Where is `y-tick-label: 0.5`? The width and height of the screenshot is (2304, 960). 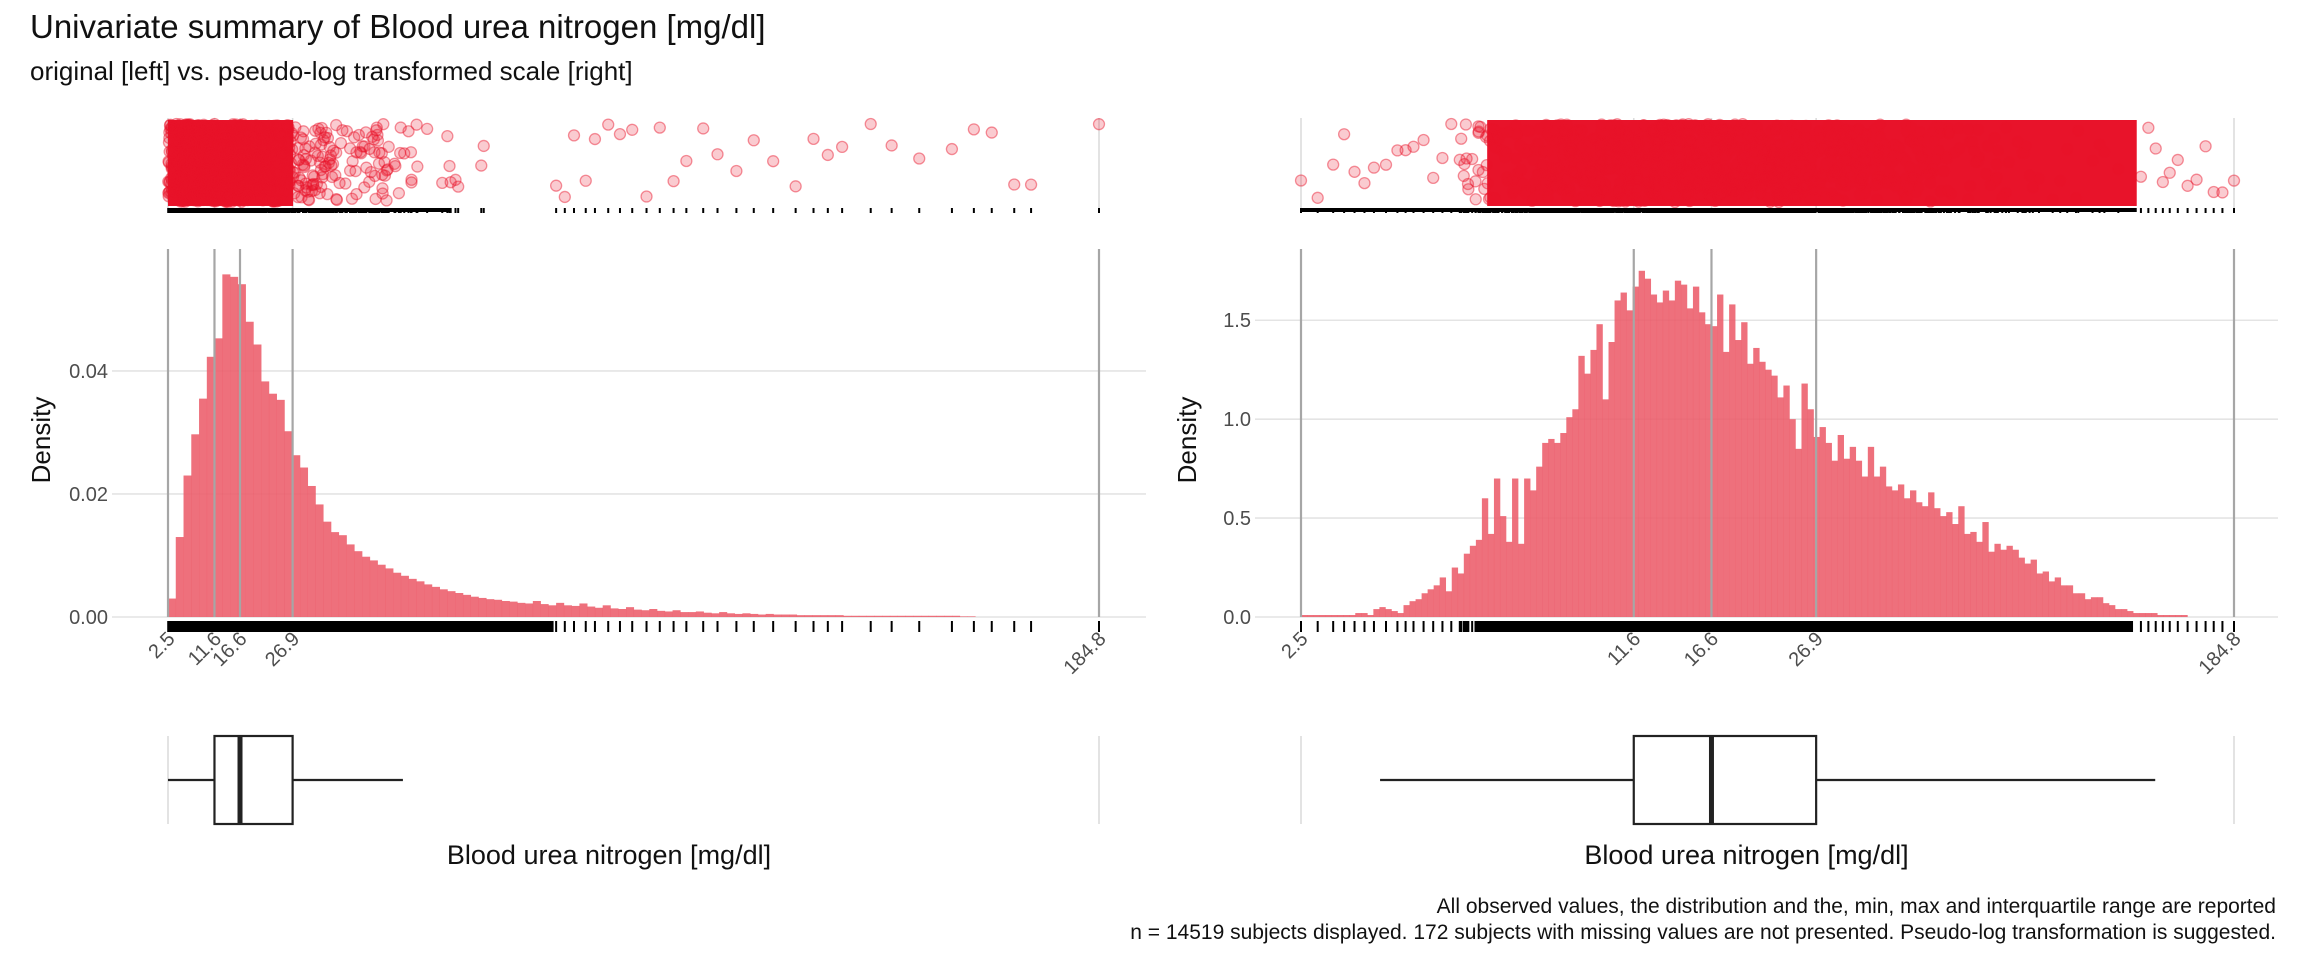
y-tick-label: 0.5 is located at coordinates (1237, 519).